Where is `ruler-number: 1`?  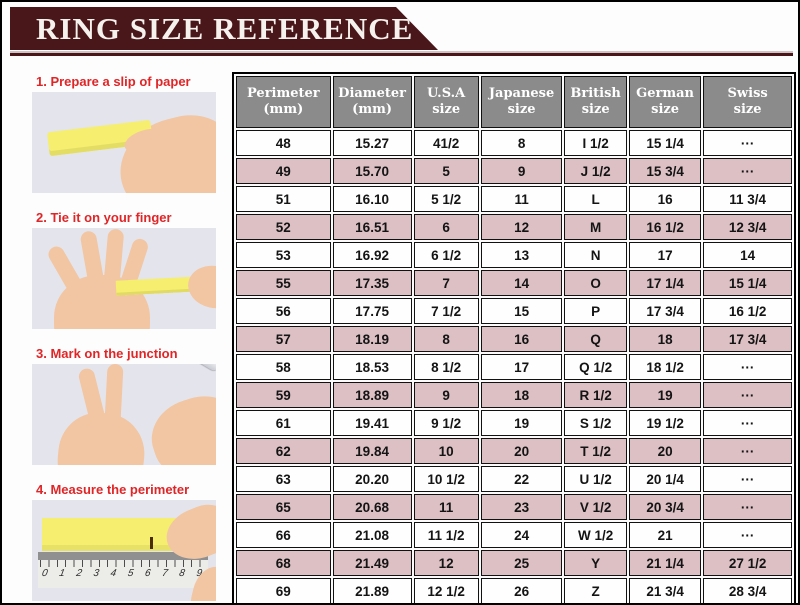
ruler-number: 1 is located at coordinates (62, 573).